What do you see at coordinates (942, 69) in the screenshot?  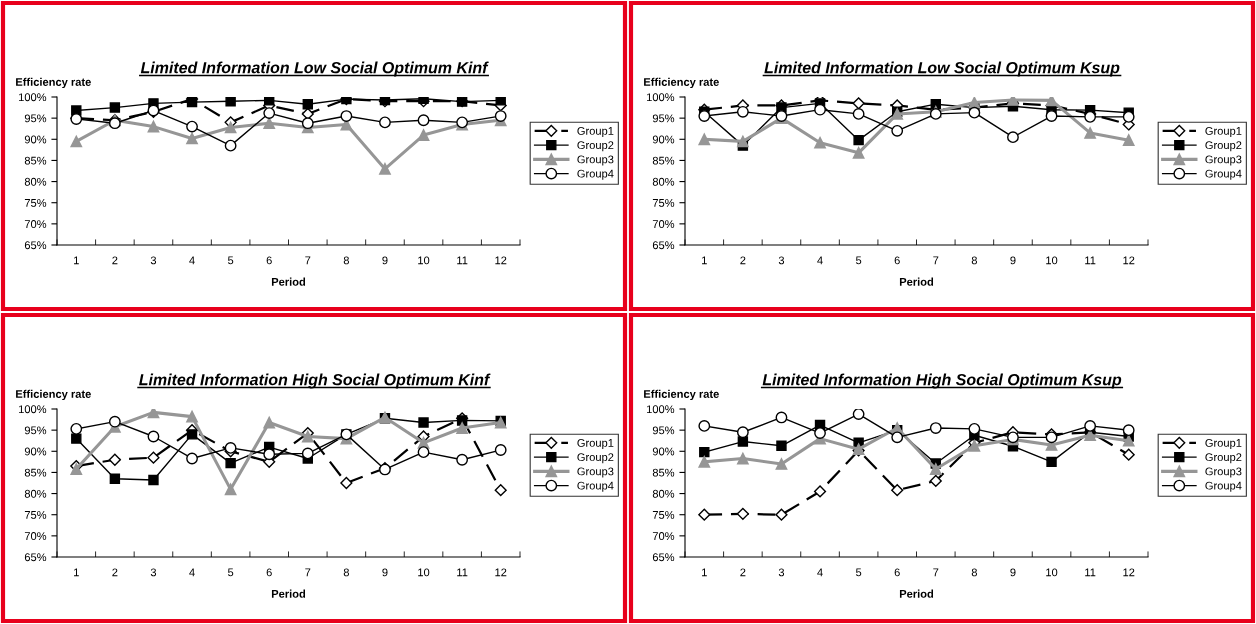 I see `chart-title: Limited Information Low Social Optimum Ksup` at bounding box center [942, 69].